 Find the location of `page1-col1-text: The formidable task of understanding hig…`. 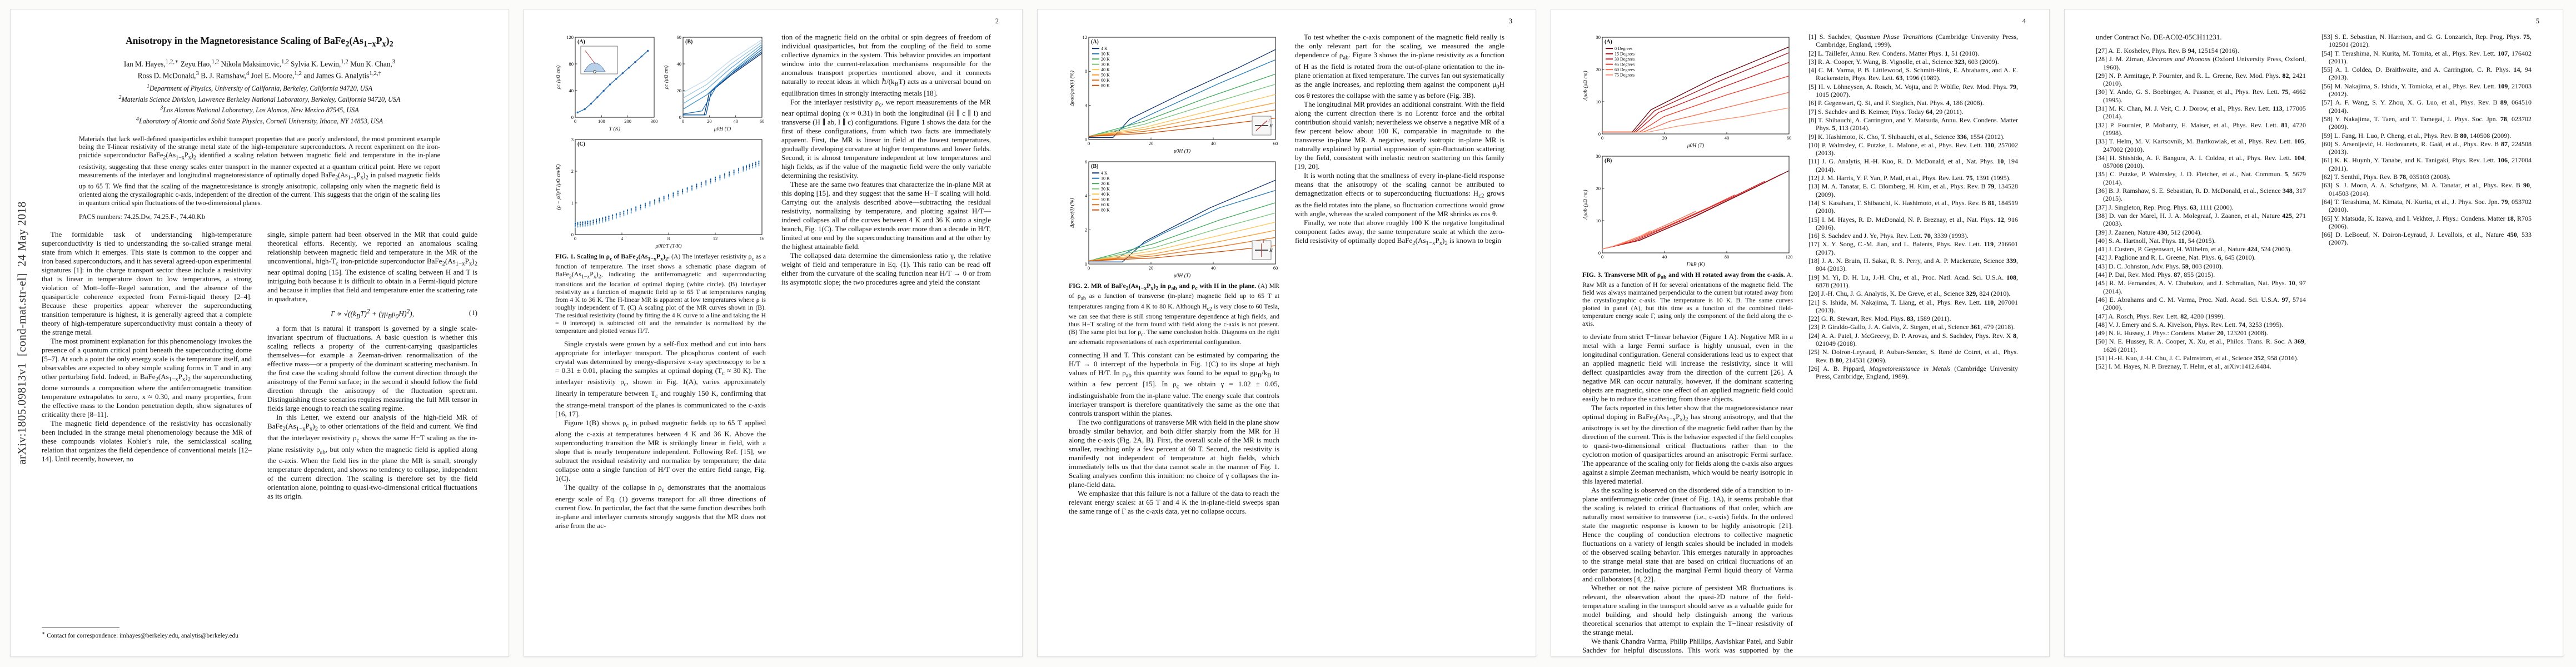

page1-col1-text: The formidable task of understanding hig… is located at coordinates (147, 347).